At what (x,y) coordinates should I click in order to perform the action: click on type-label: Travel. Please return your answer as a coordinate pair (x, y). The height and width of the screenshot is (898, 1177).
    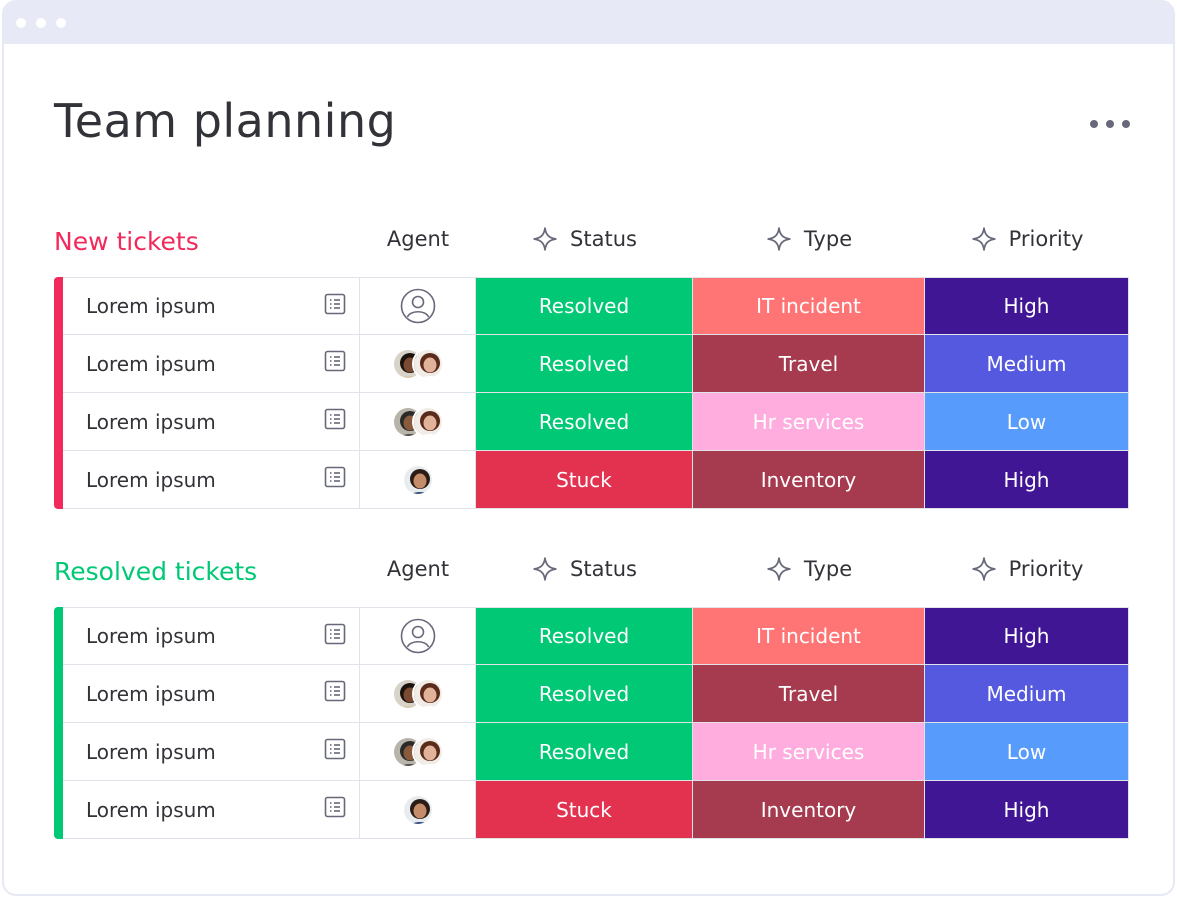
    Looking at the image, I should click on (808, 693).